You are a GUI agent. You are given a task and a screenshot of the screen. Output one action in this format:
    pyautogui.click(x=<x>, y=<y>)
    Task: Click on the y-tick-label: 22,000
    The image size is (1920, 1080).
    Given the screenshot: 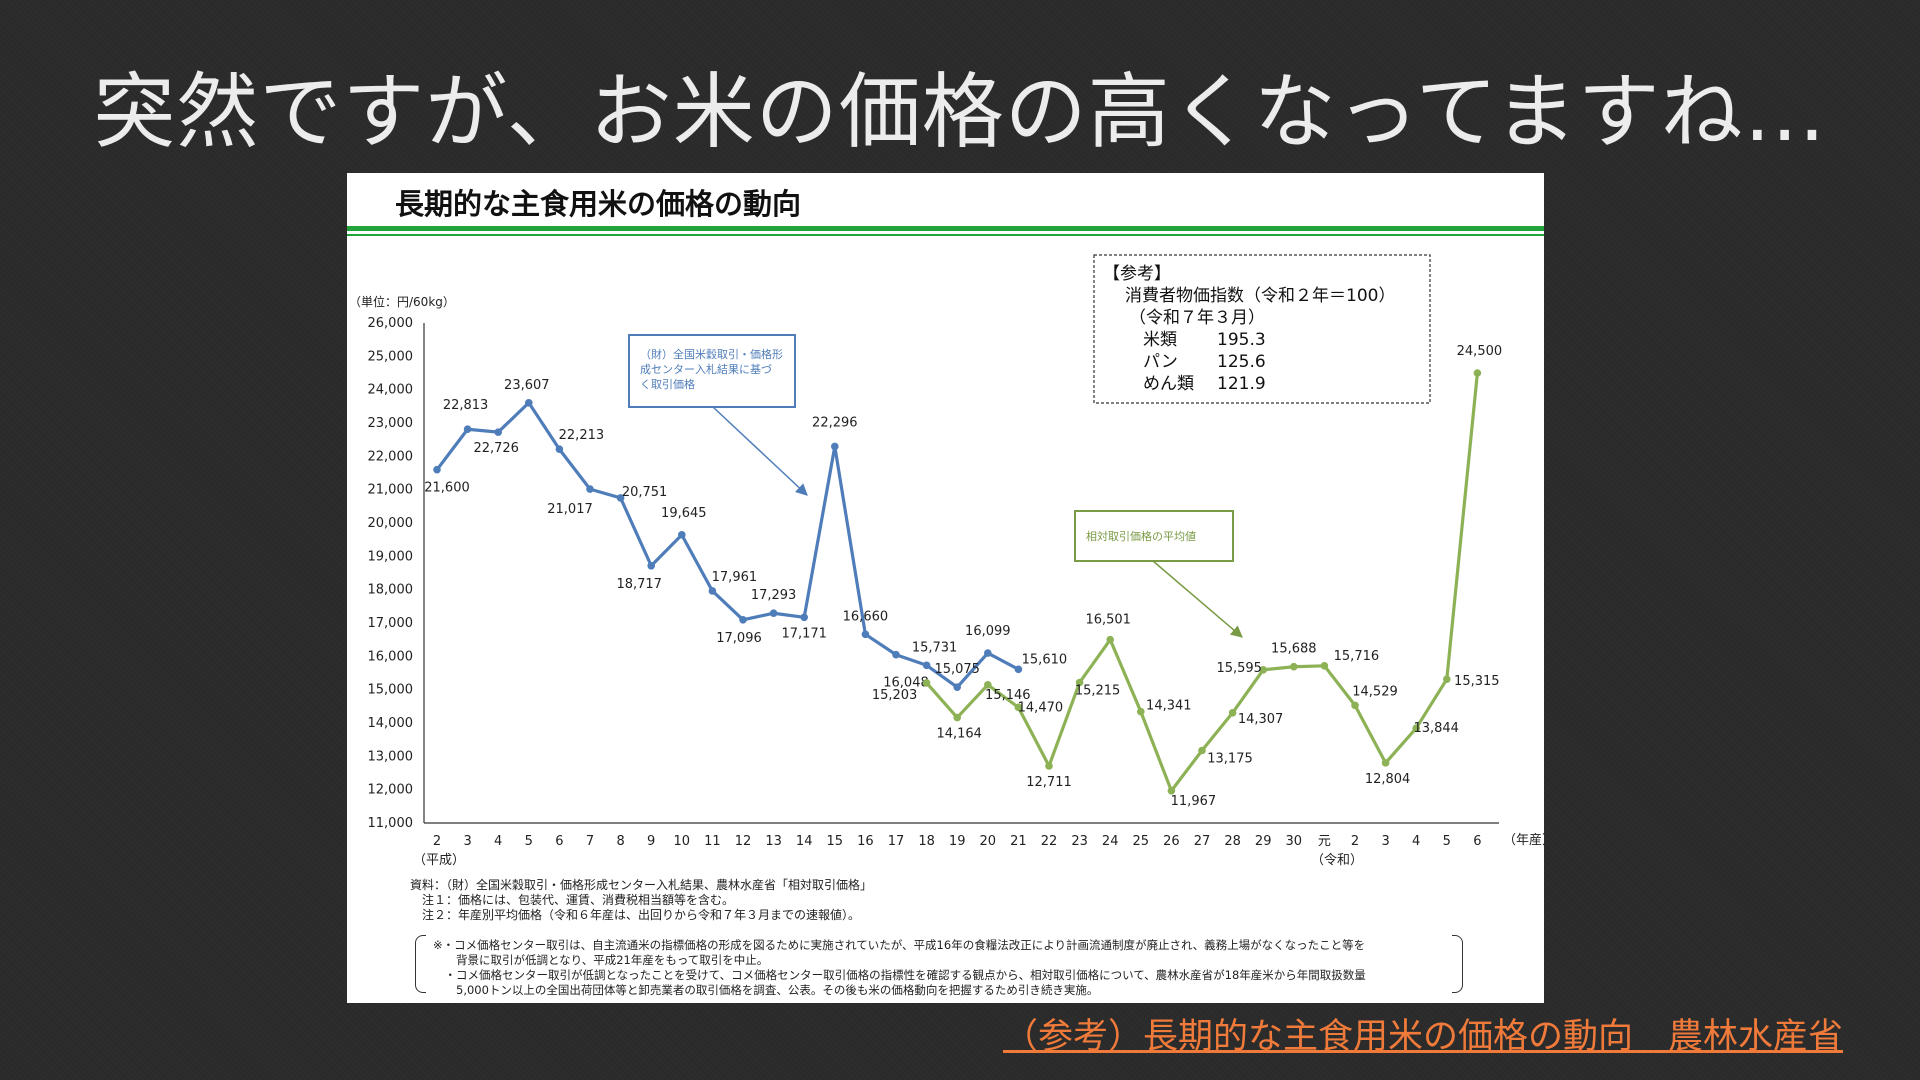 What is the action you would take?
    pyautogui.click(x=391, y=456)
    